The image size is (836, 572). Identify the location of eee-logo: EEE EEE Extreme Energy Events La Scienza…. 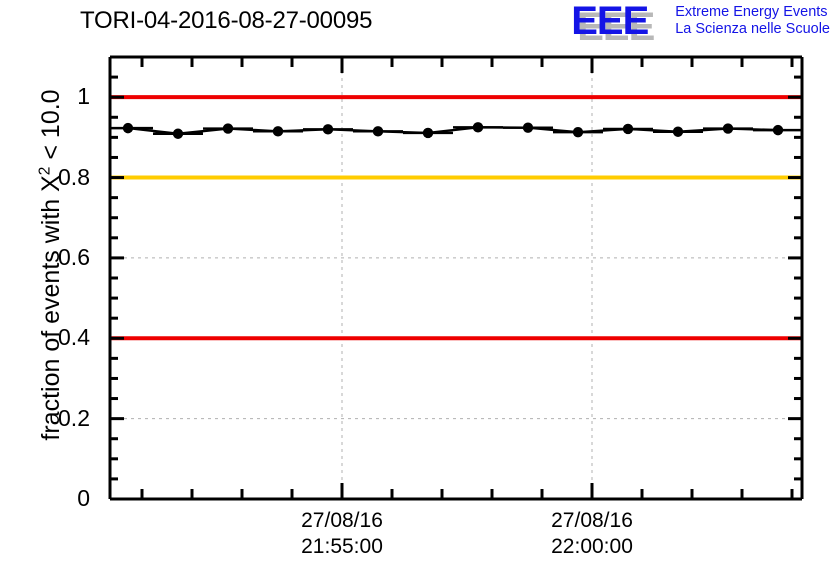
(700, 23).